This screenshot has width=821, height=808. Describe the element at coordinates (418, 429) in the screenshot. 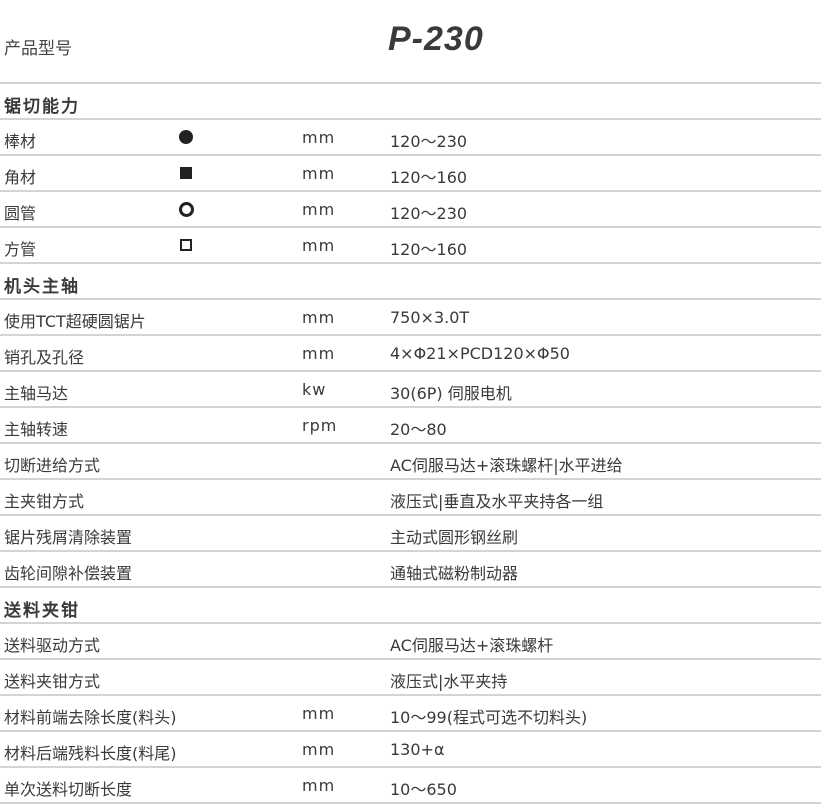

I see `spec-value: 20～80` at that location.